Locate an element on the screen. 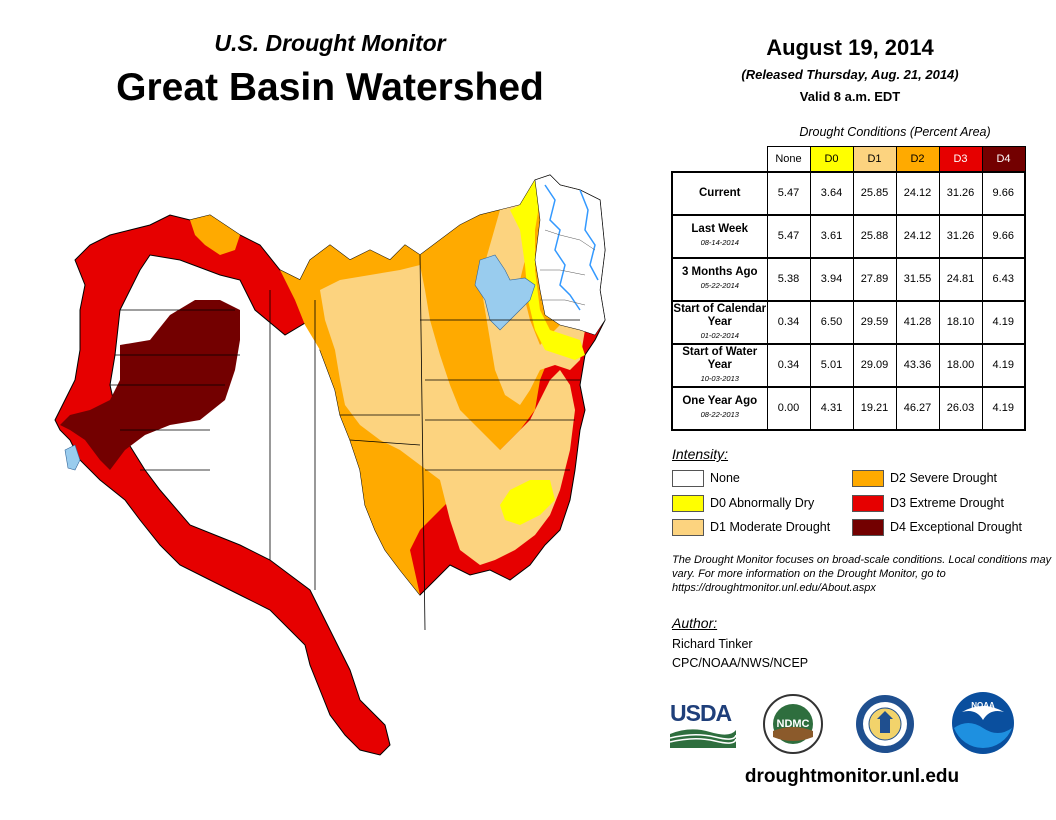 The image size is (1056, 820). row-label-text: Last Week is located at coordinates (720, 229).